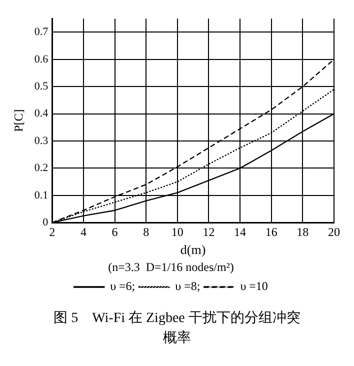 This screenshot has height=366, width=354. What do you see at coordinates (193, 250) in the screenshot?
I see `x-axis-title: d(m)` at bounding box center [193, 250].